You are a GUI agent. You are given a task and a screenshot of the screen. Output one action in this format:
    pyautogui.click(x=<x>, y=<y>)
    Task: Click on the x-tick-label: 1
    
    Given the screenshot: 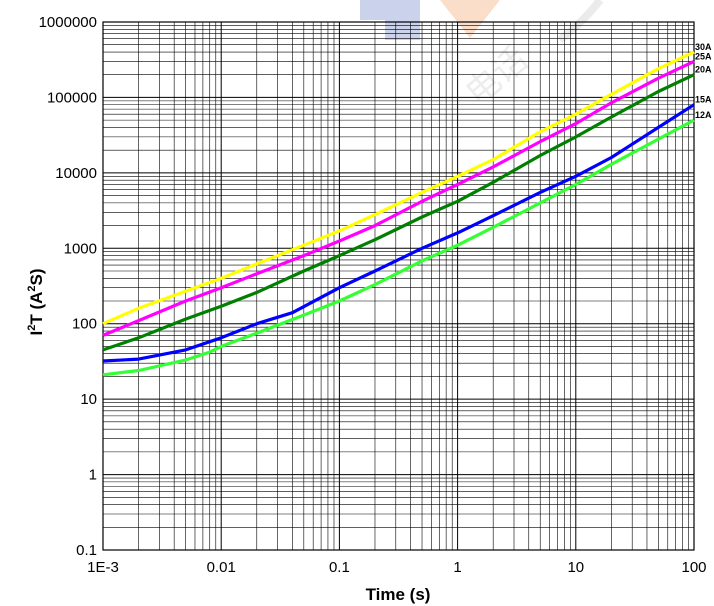 What is the action you would take?
    pyautogui.click(x=457, y=567)
    